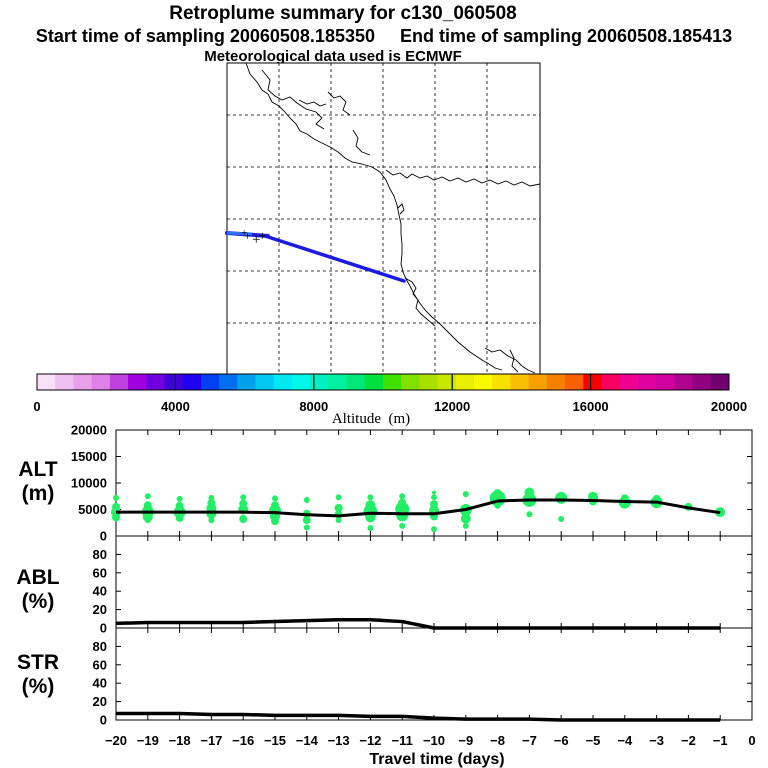 The image size is (768, 768). Describe the element at coordinates (100, 609) in the screenshot. I see `y-tick-label: 20` at that location.